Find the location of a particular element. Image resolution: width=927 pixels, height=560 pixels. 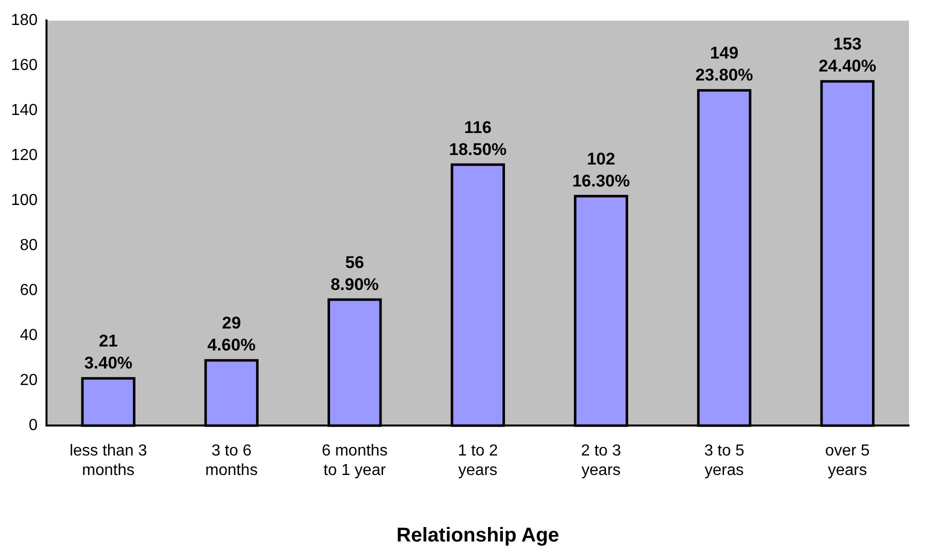

x-tick-label: 3 to 6 months is located at coordinates (231, 460).